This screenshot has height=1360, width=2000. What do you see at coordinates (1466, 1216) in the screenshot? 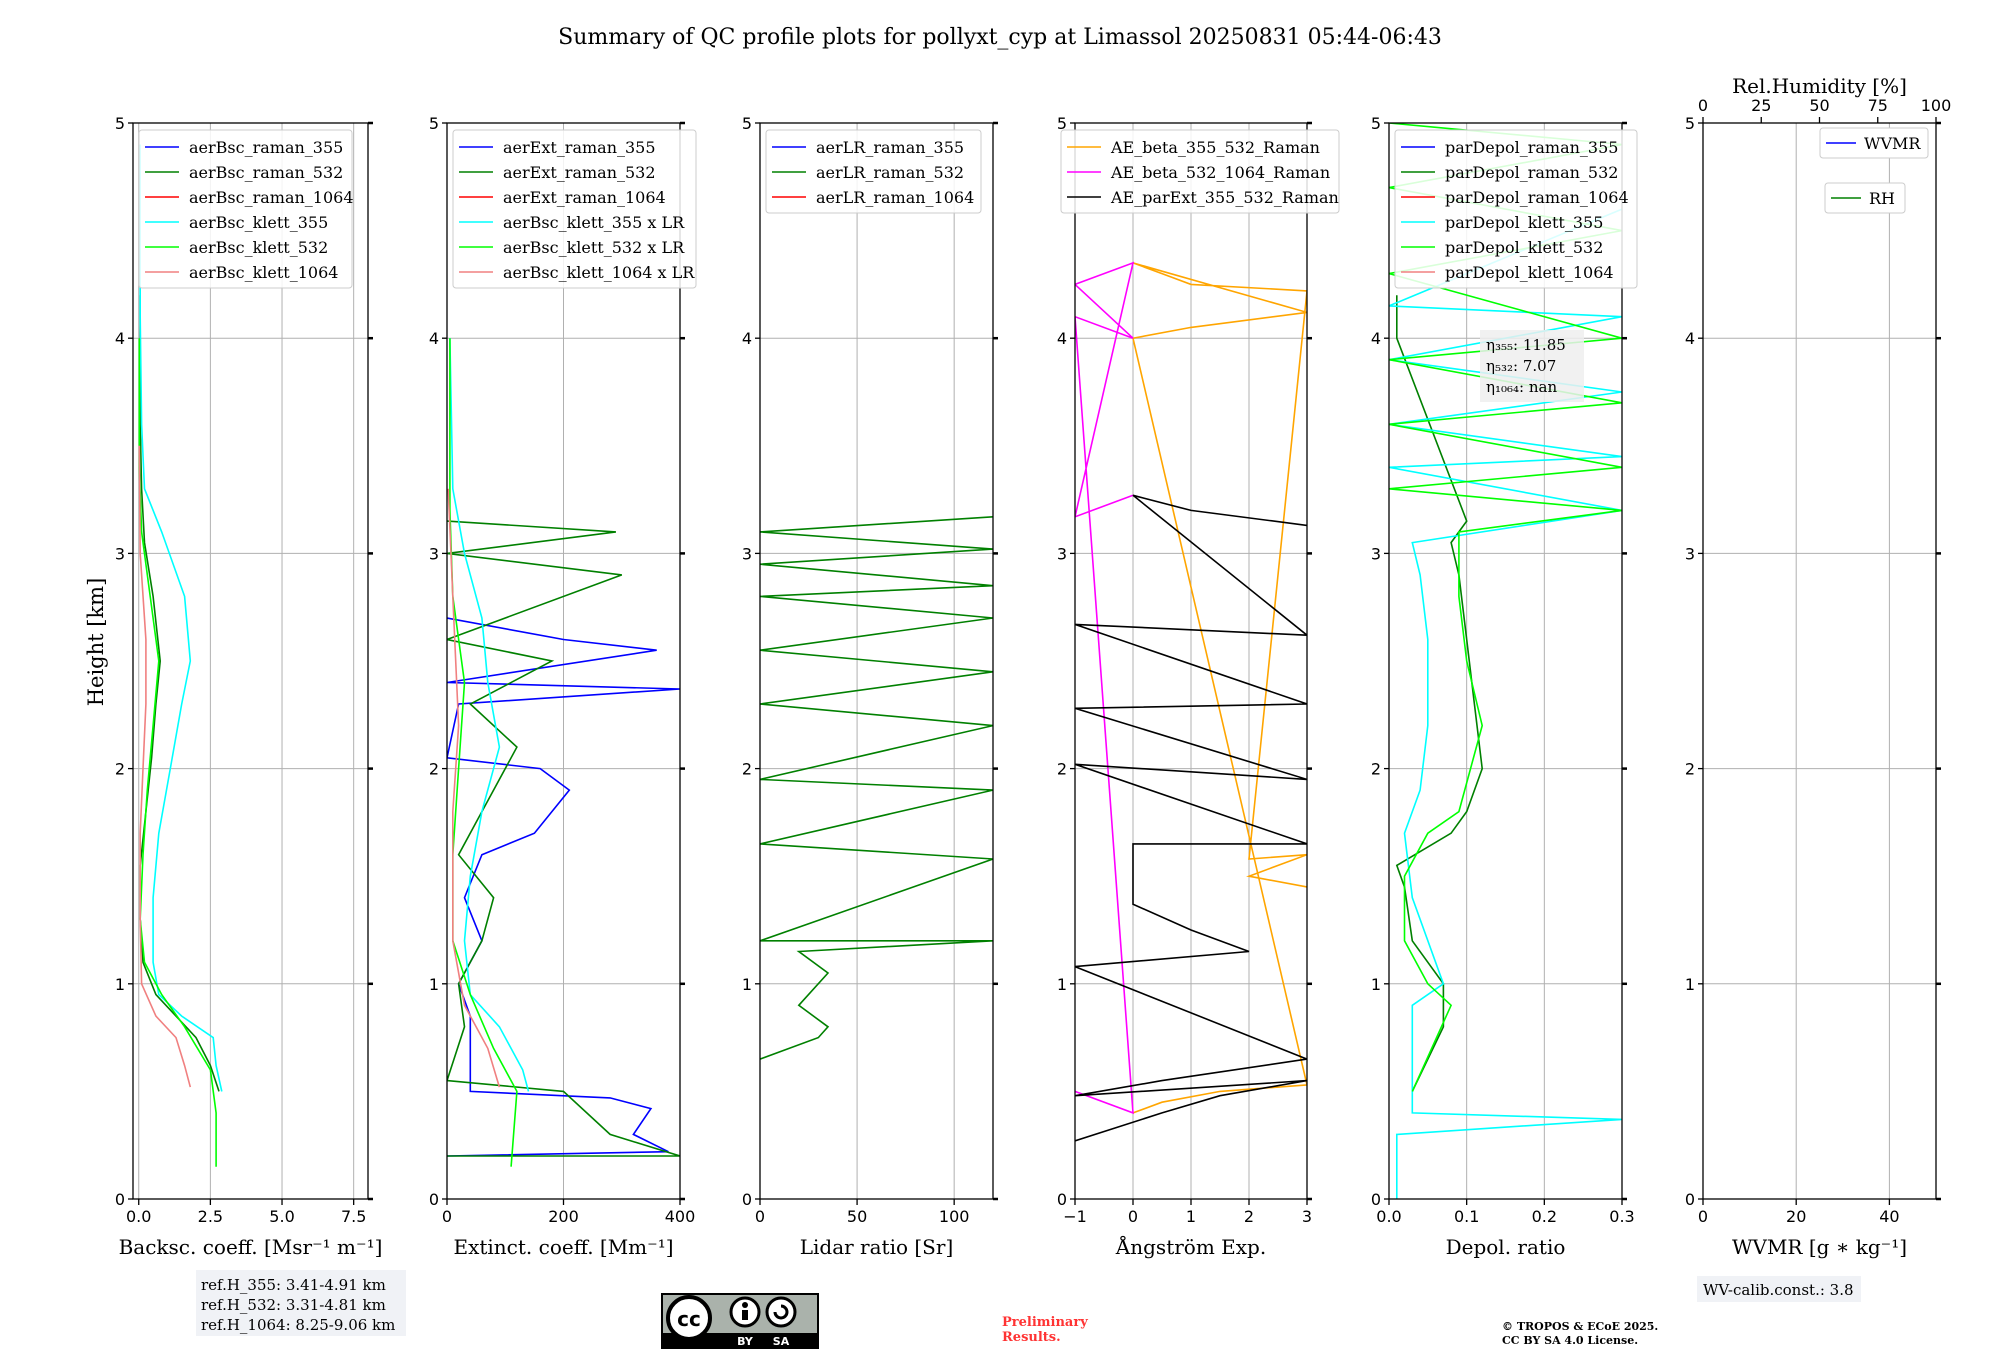
I see `x-tick-label: 0.1` at bounding box center [1466, 1216].